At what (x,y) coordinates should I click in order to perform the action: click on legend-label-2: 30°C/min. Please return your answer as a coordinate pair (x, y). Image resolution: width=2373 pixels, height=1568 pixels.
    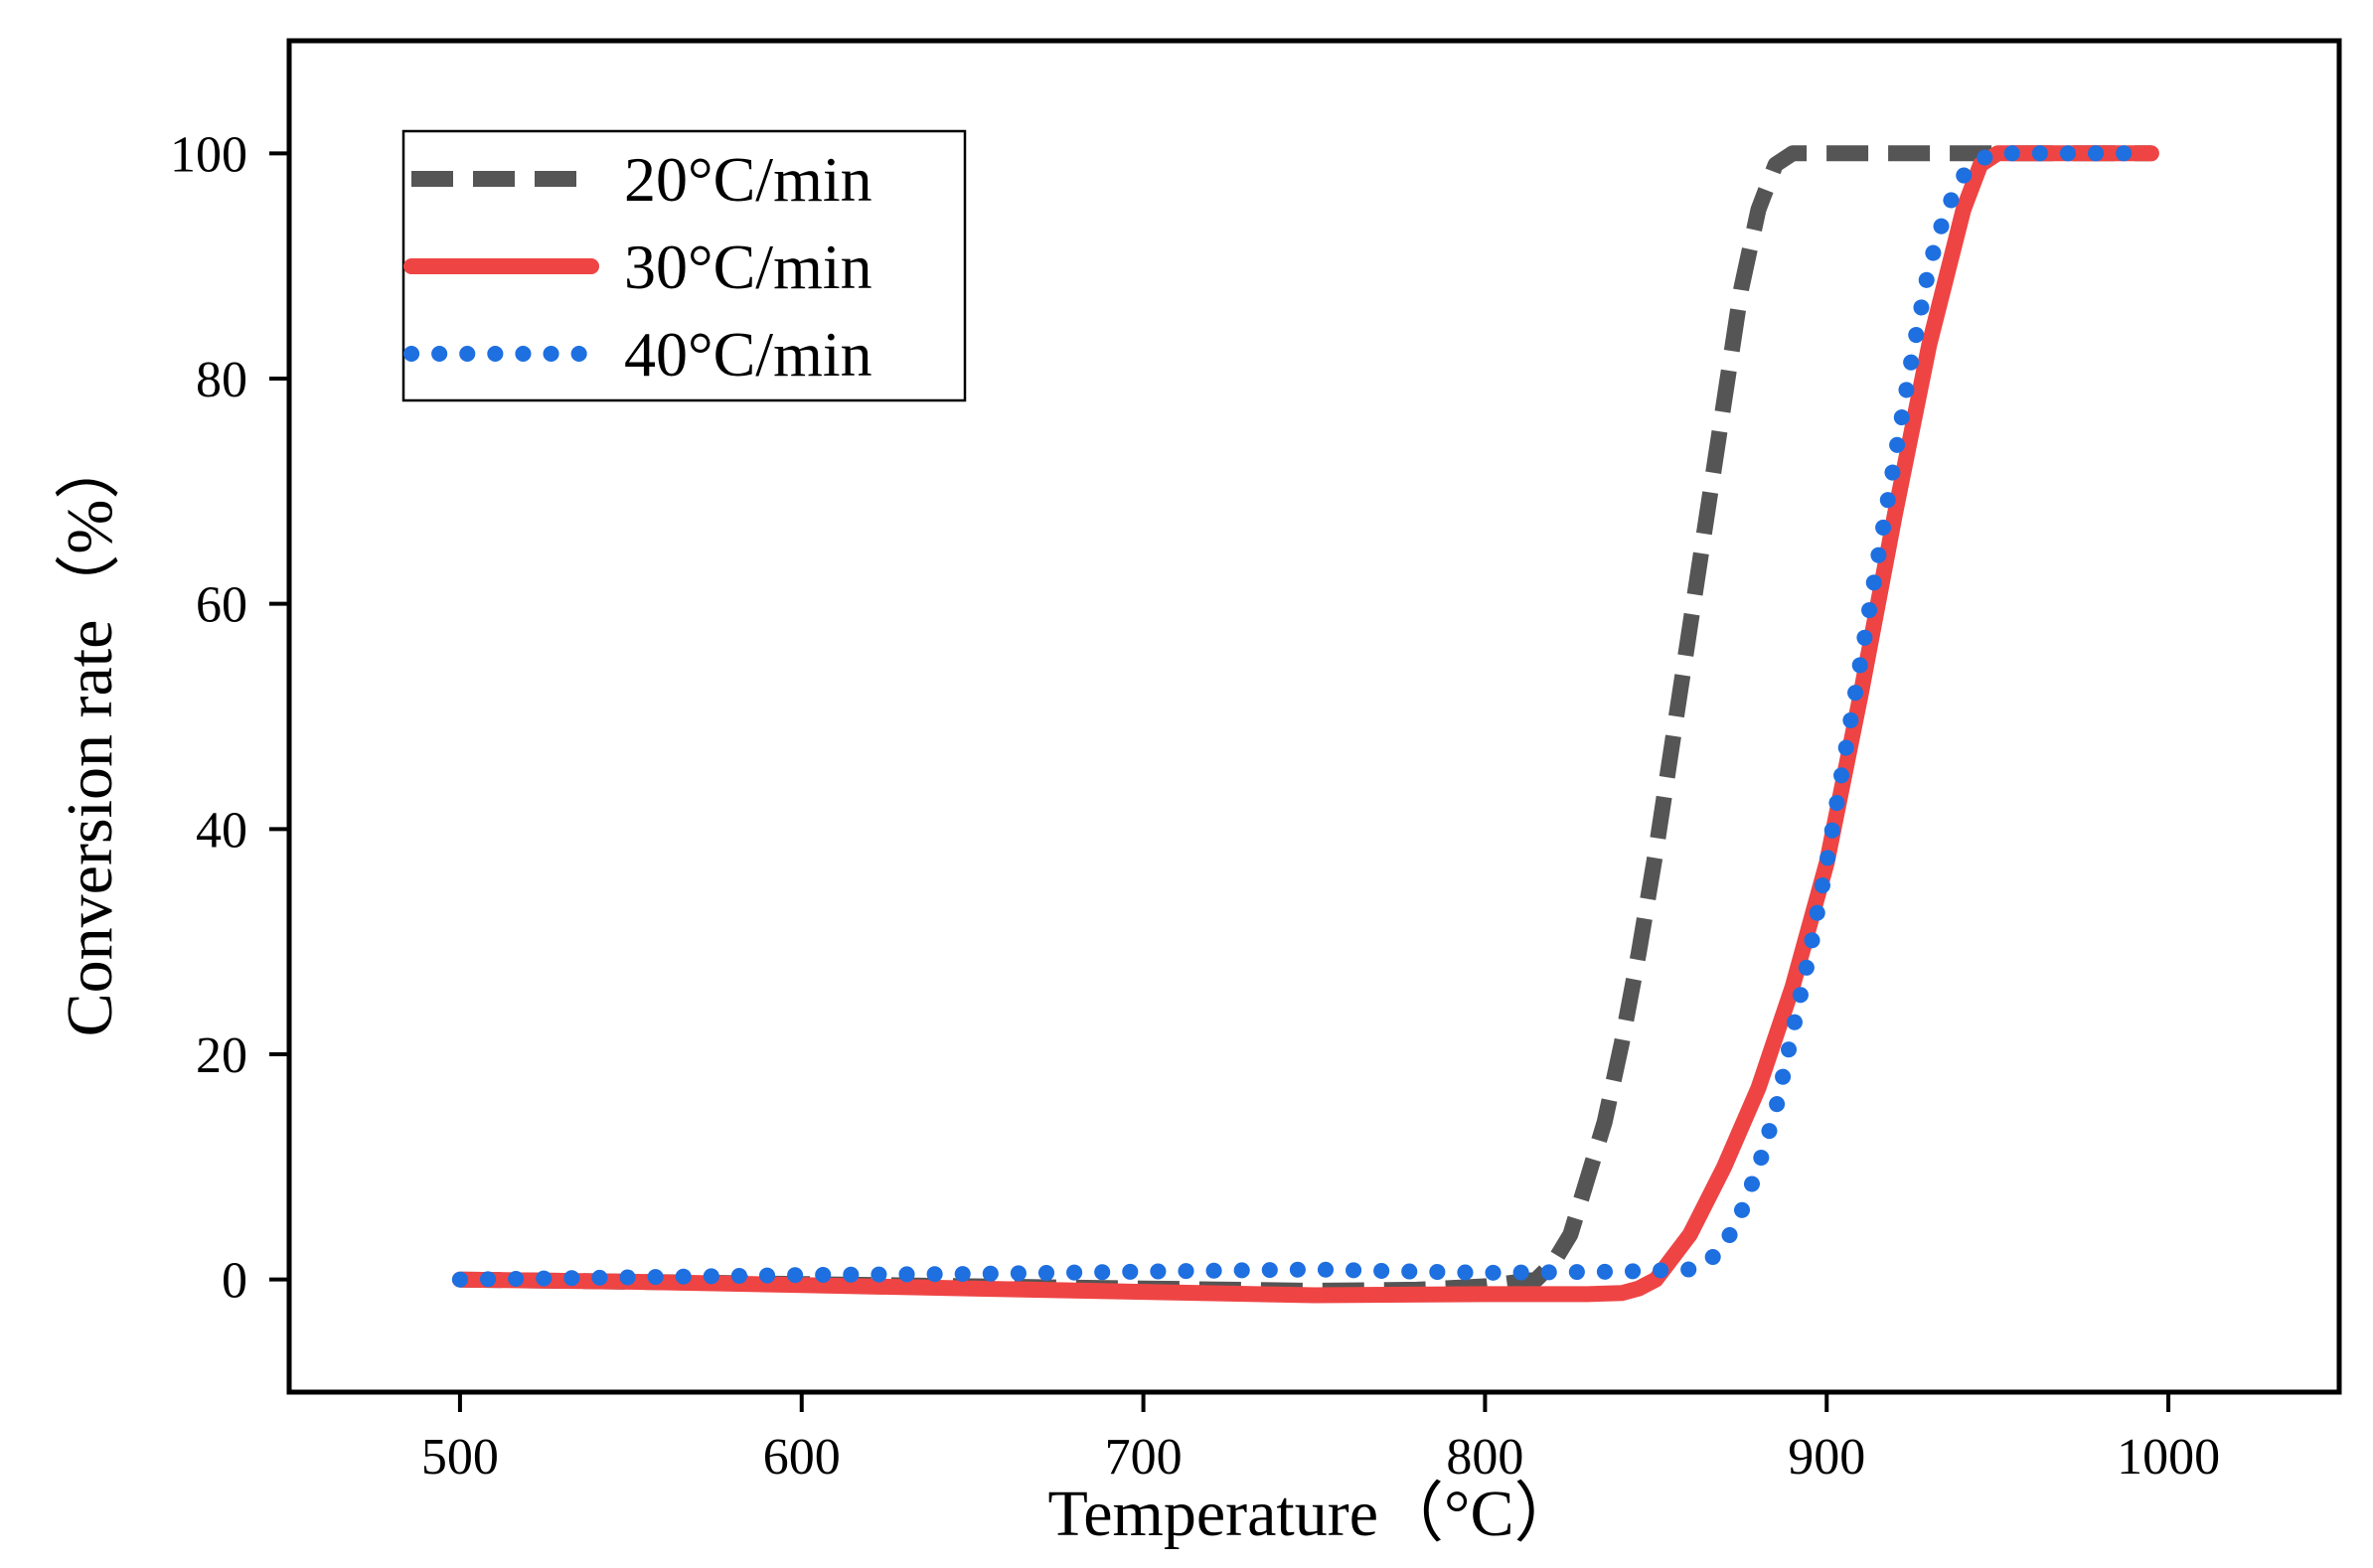
    Looking at the image, I should click on (748, 267).